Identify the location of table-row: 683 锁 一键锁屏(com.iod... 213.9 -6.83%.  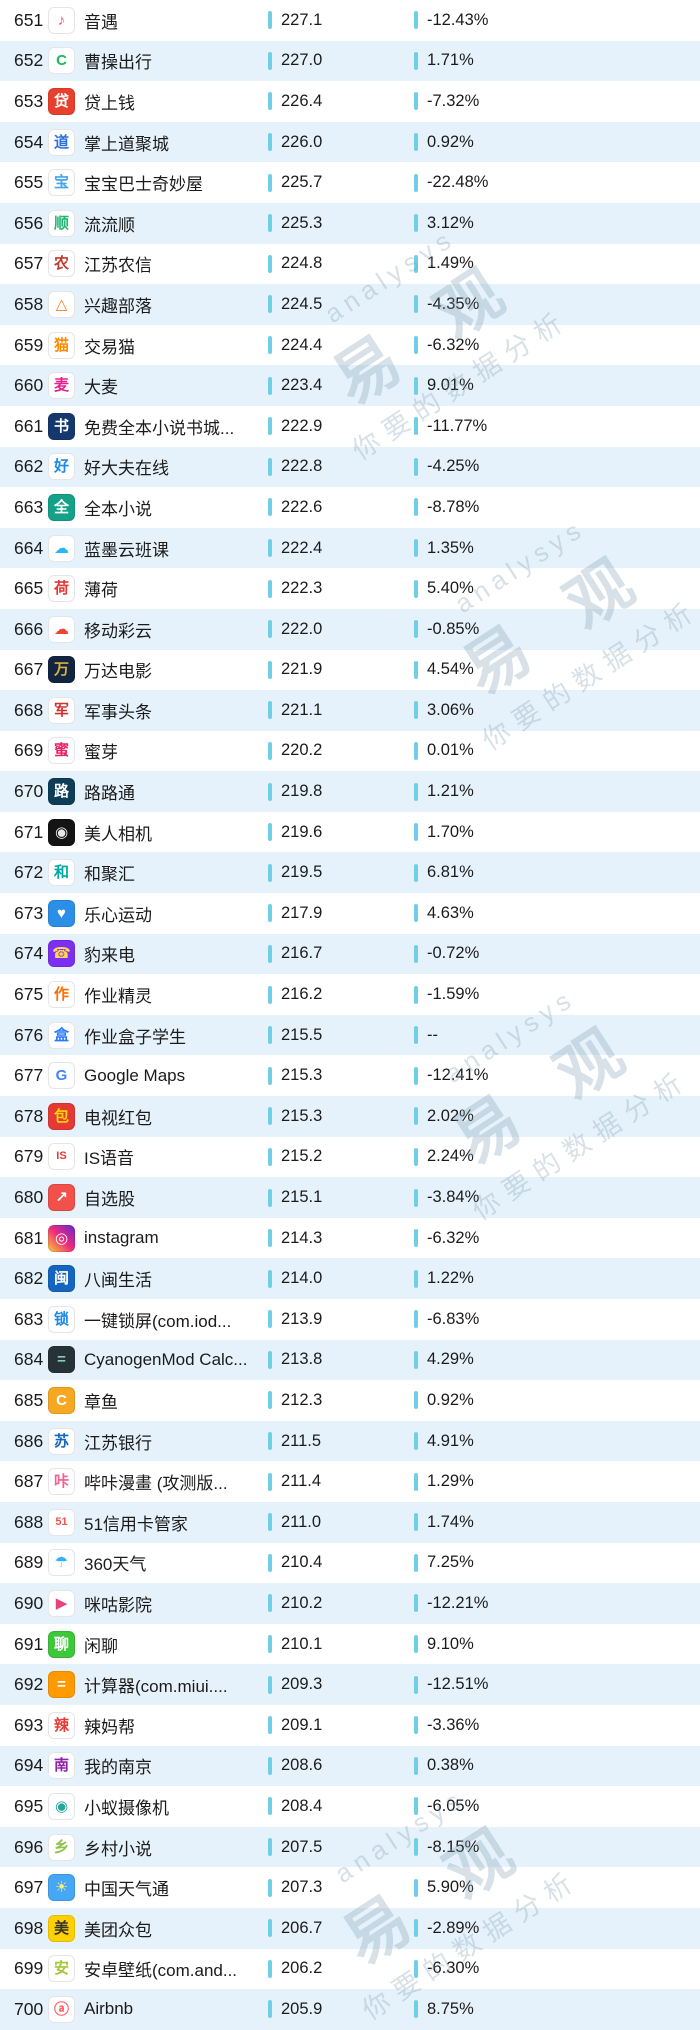
(350, 1319).